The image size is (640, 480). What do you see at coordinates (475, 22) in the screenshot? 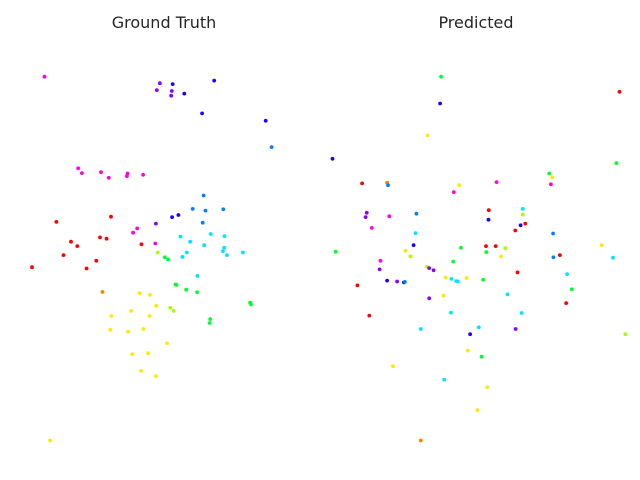
I see `predicted-title: Predicted` at bounding box center [475, 22].